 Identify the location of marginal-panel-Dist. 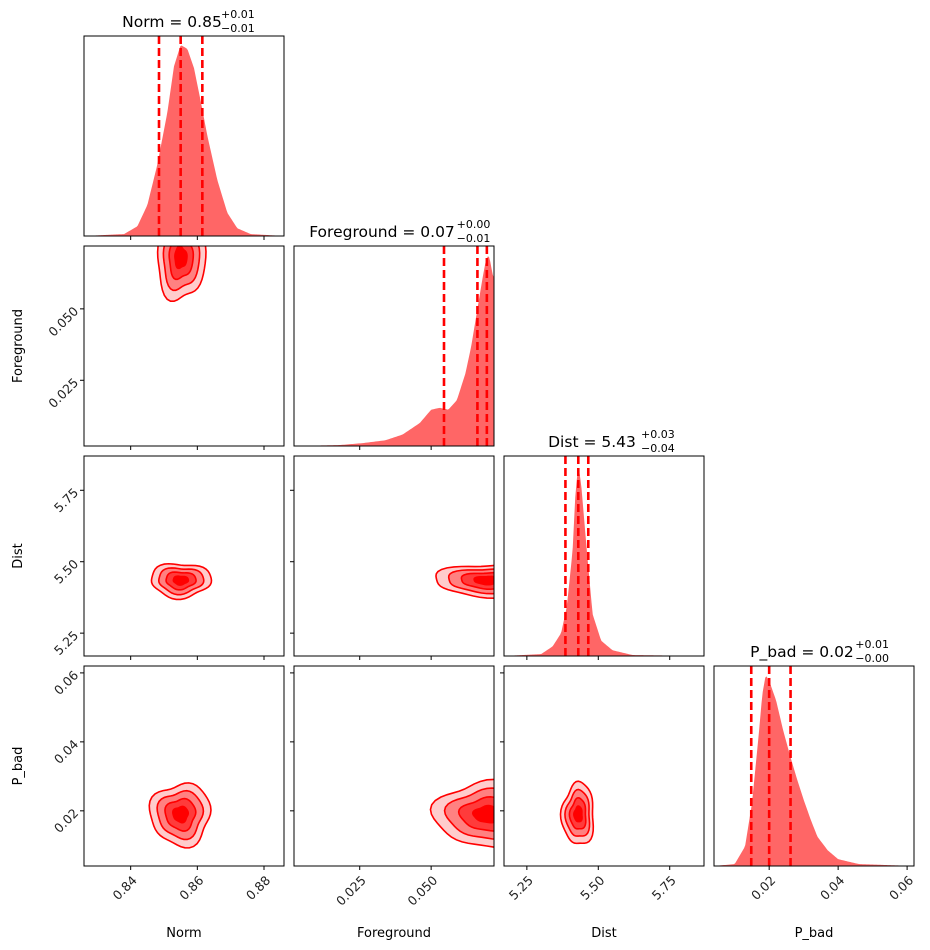
(604, 556).